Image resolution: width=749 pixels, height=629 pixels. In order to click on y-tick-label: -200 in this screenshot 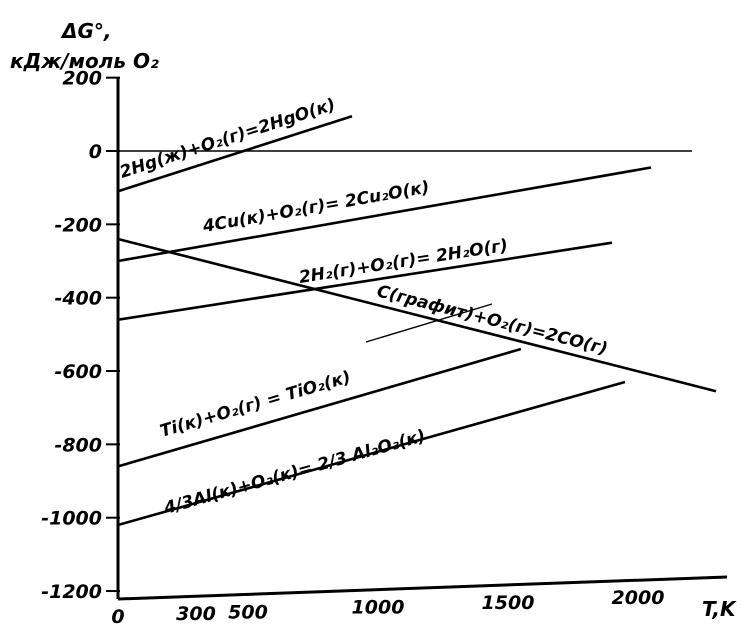, I will do `click(78, 225)`.